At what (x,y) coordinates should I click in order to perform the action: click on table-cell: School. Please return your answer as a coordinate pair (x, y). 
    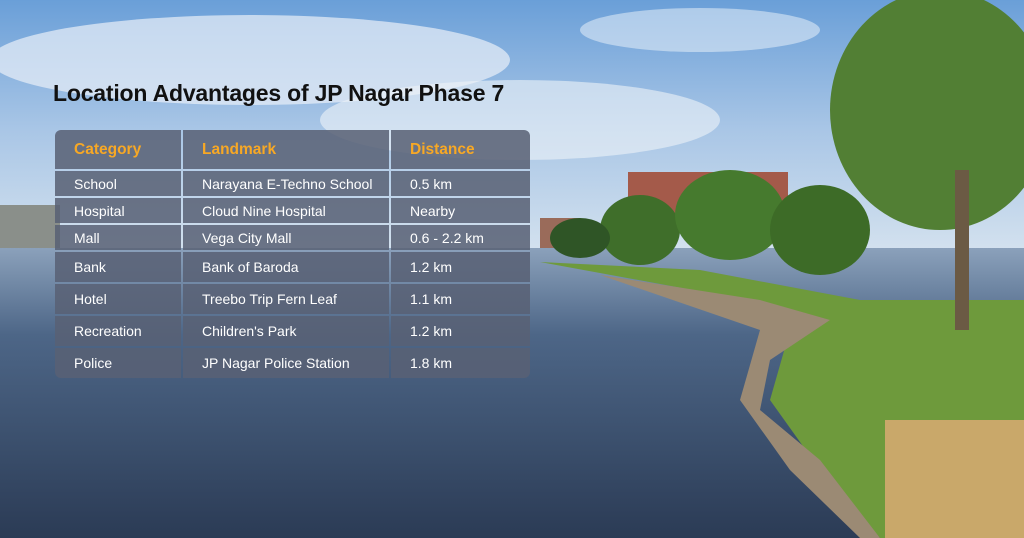
    Looking at the image, I should click on (118, 183).